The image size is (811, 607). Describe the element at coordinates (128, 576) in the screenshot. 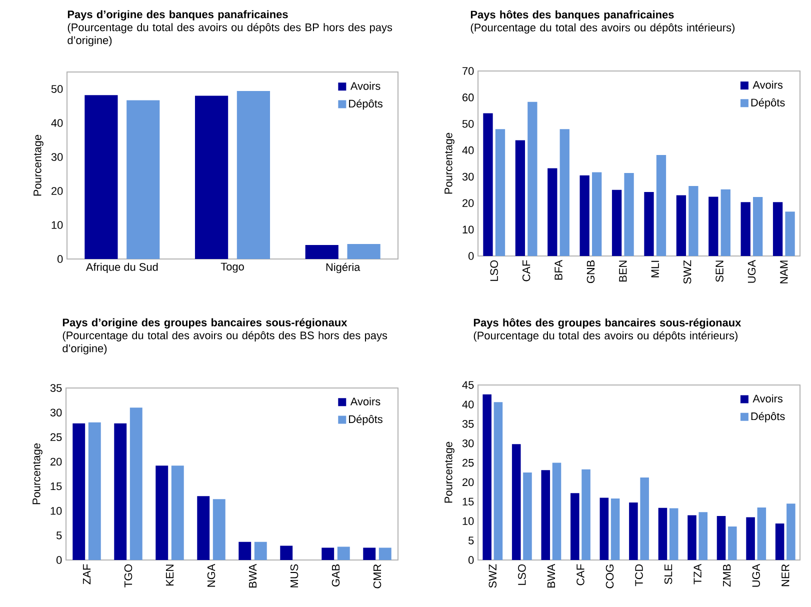

I see `x-tick-label: TGO` at that location.